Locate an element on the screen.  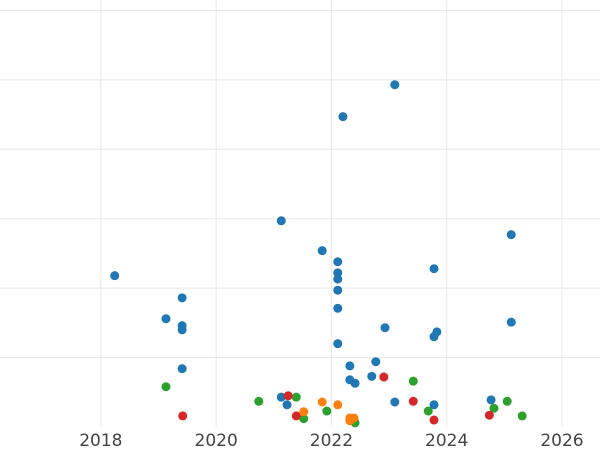
x-tick-label: 2018 is located at coordinates (100, 440).